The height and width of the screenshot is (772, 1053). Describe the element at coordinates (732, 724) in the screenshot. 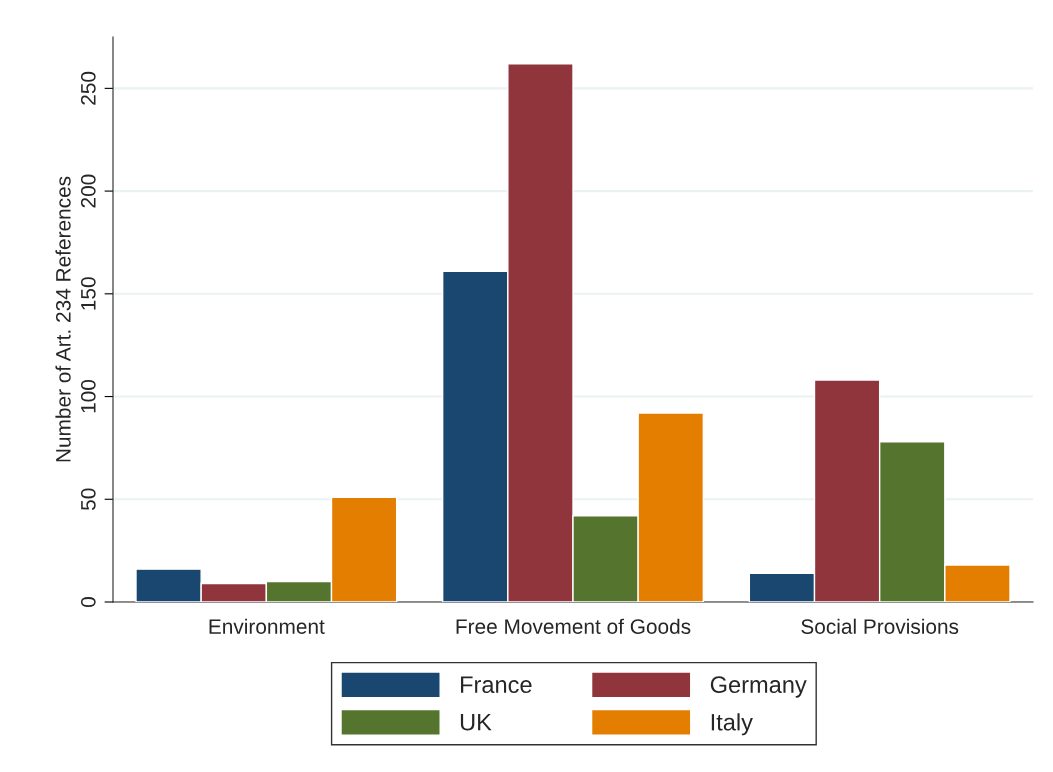

I see `legend-label: Italy` at that location.